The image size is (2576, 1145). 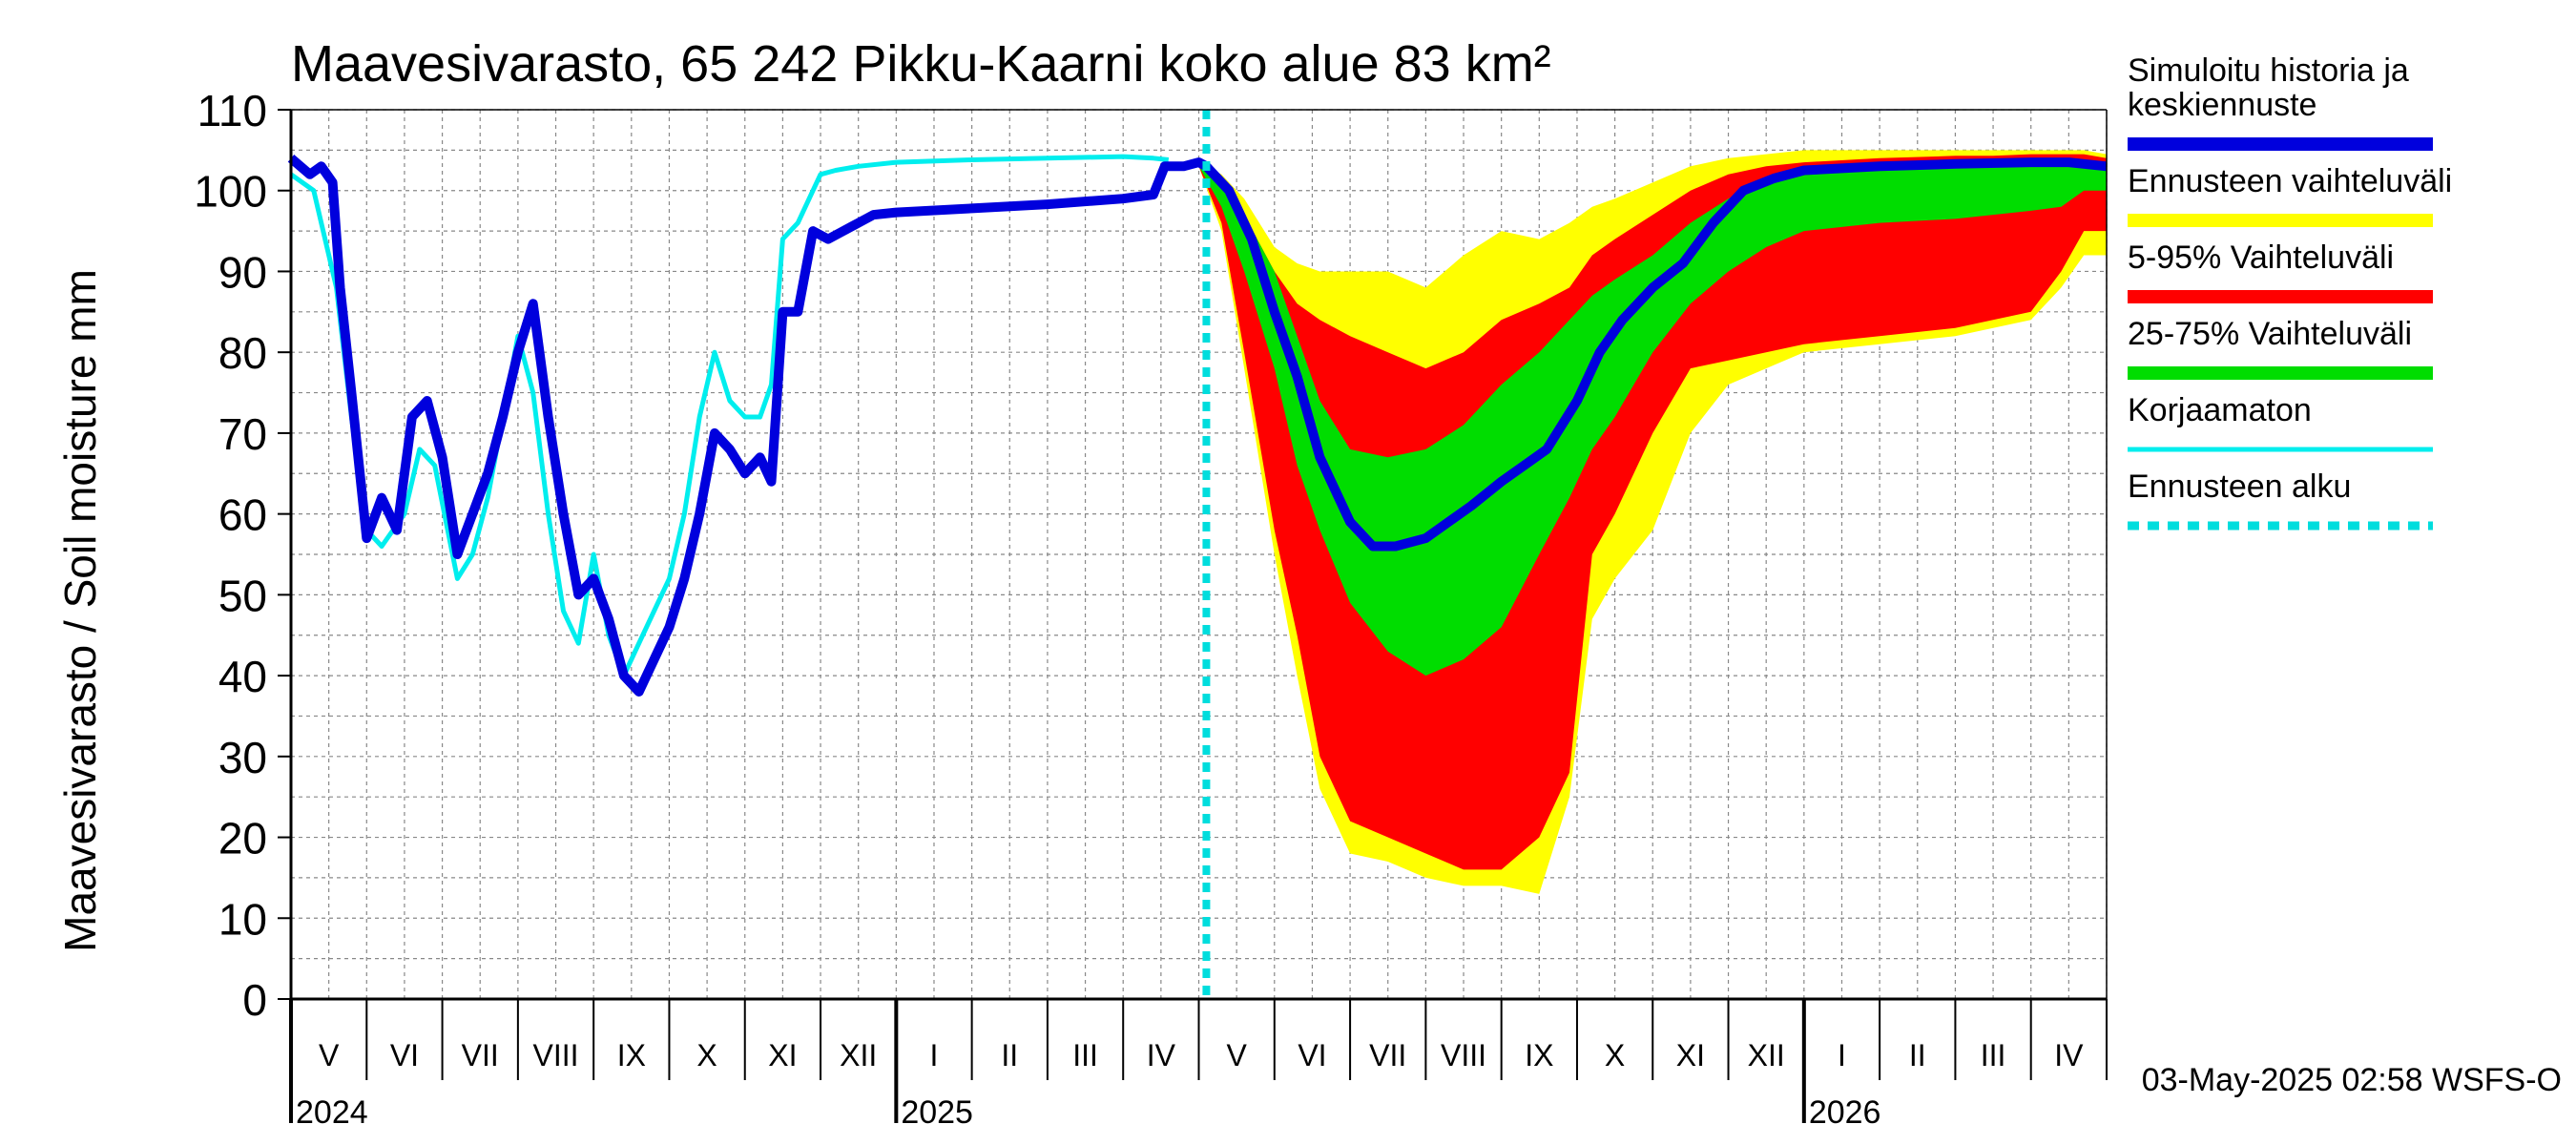 I want to click on y-tick-label: 40, so click(x=242, y=676).